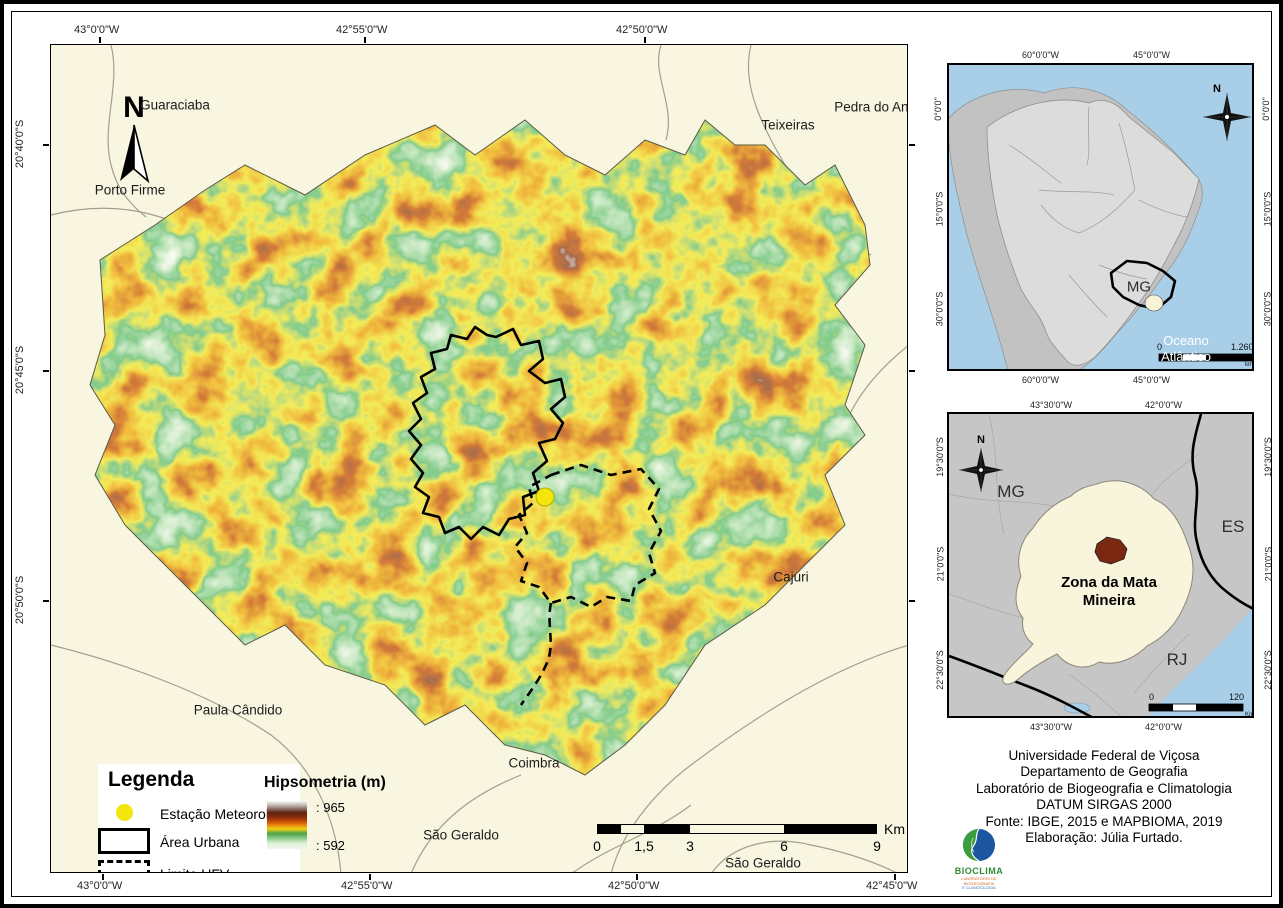 The image size is (1283, 908). Describe the element at coordinates (1200, 662) in the screenshot. I see `inset2-ocean` at that location.